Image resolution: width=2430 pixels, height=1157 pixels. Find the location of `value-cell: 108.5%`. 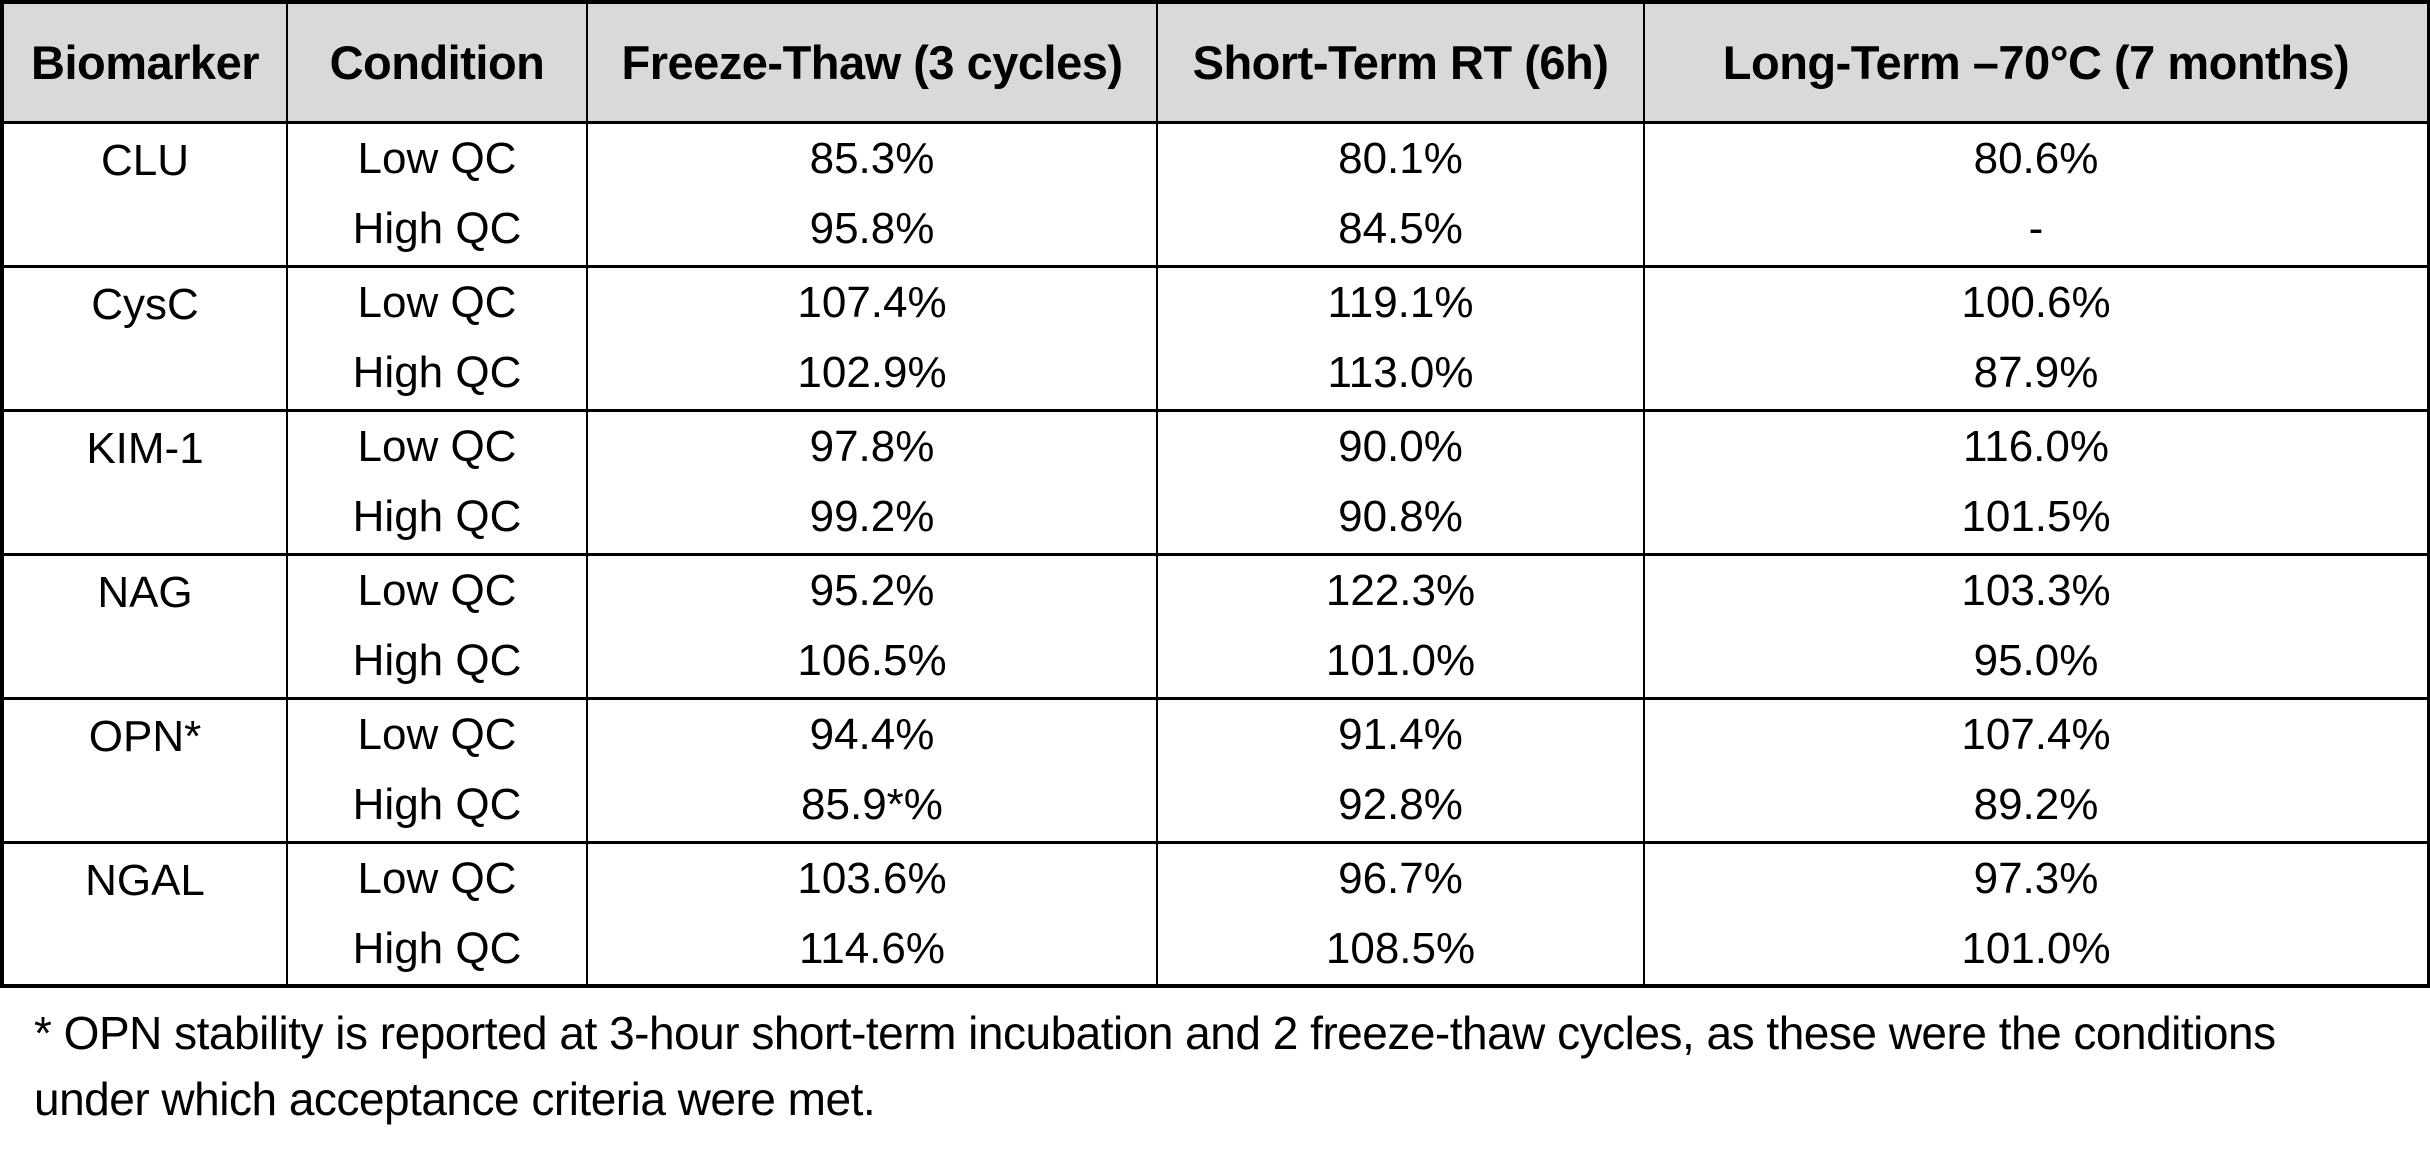

value-cell: 108.5% is located at coordinates (1400, 950).